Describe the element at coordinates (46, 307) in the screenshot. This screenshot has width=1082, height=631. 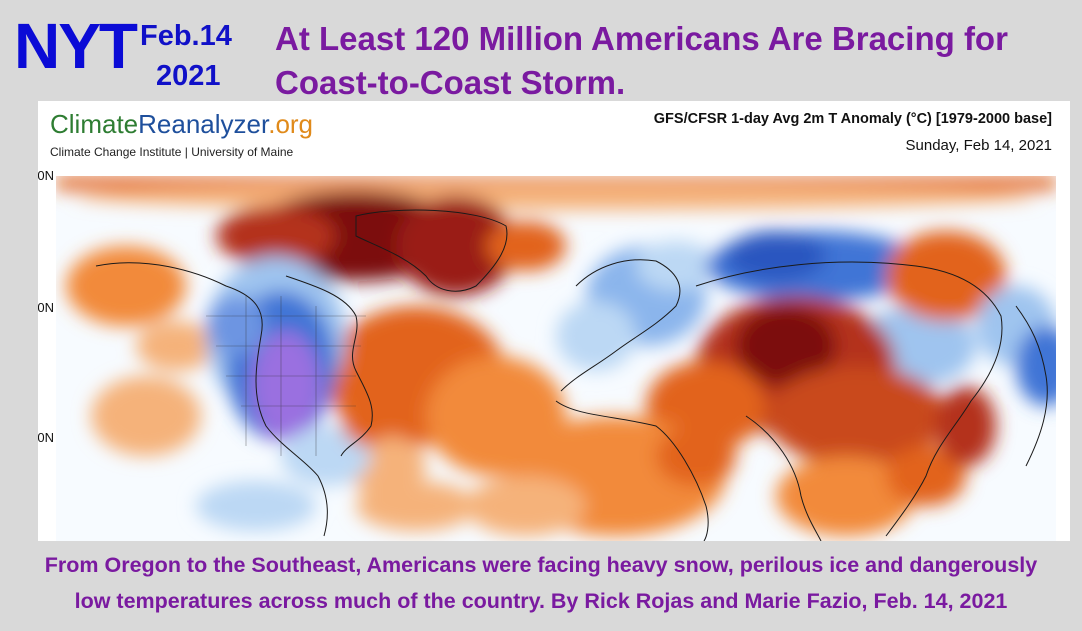
I see `lat-label-60n: 60N` at that location.